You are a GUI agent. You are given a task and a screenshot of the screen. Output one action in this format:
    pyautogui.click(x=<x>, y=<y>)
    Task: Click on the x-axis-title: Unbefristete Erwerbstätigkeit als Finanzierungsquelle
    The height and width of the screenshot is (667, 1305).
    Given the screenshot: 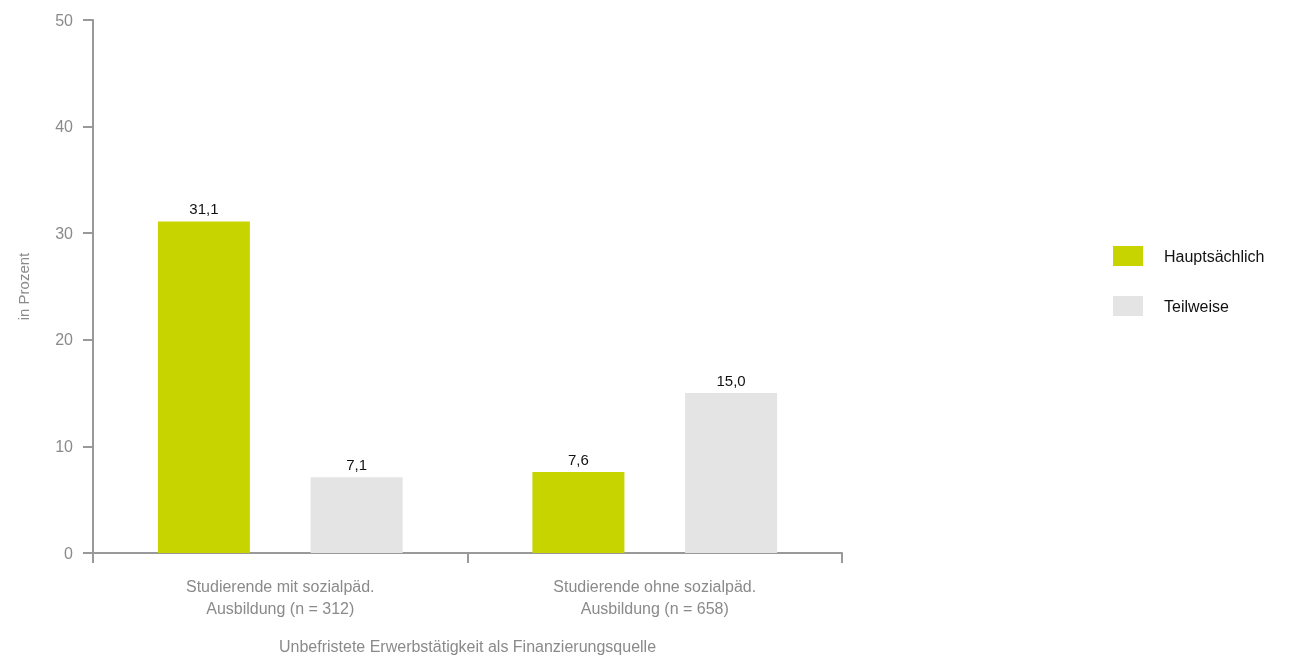 What is the action you would take?
    pyautogui.click(x=467, y=646)
    